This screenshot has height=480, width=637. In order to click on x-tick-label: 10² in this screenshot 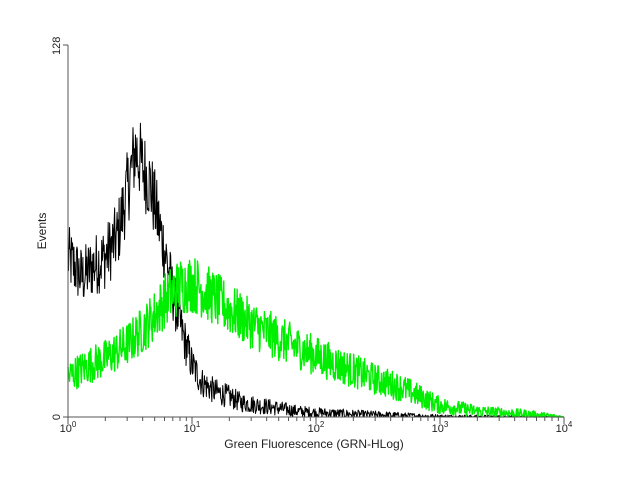, I will do `click(316, 427)`.